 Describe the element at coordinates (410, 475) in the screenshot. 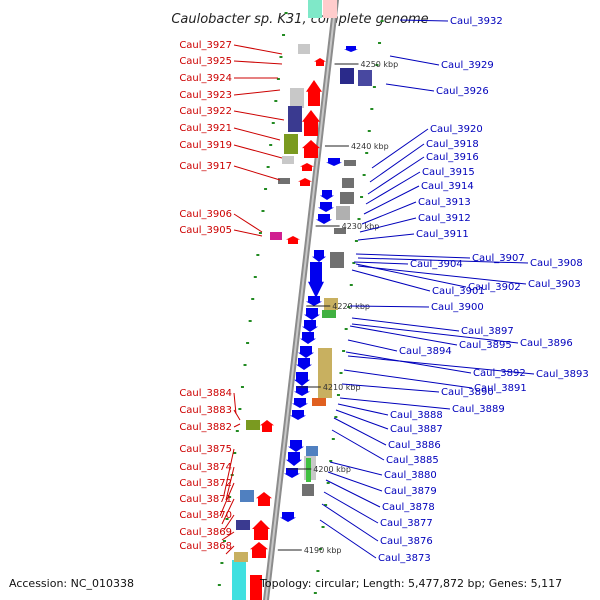

I see `right-gene-label: Caul_3880` at that location.